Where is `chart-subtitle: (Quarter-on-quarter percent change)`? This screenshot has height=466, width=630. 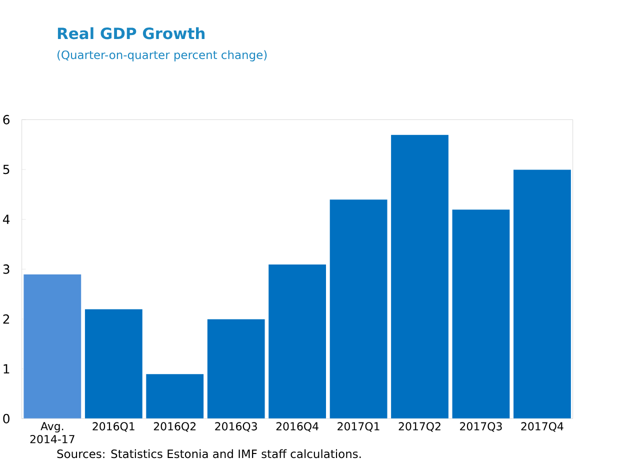
chart-subtitle: (Quarter-on-quarter percent change) is located at coordinates (162, 56).